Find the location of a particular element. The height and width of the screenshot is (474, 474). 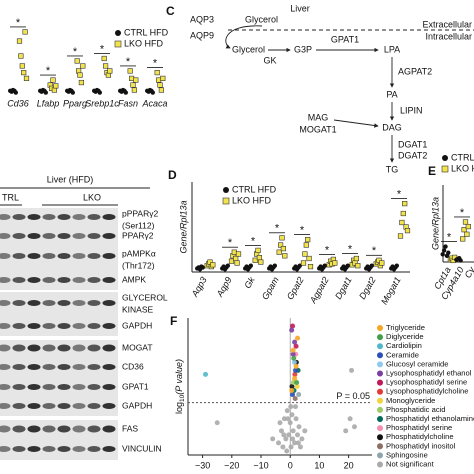

reaction-arrow is located at coordinates (356, 123).